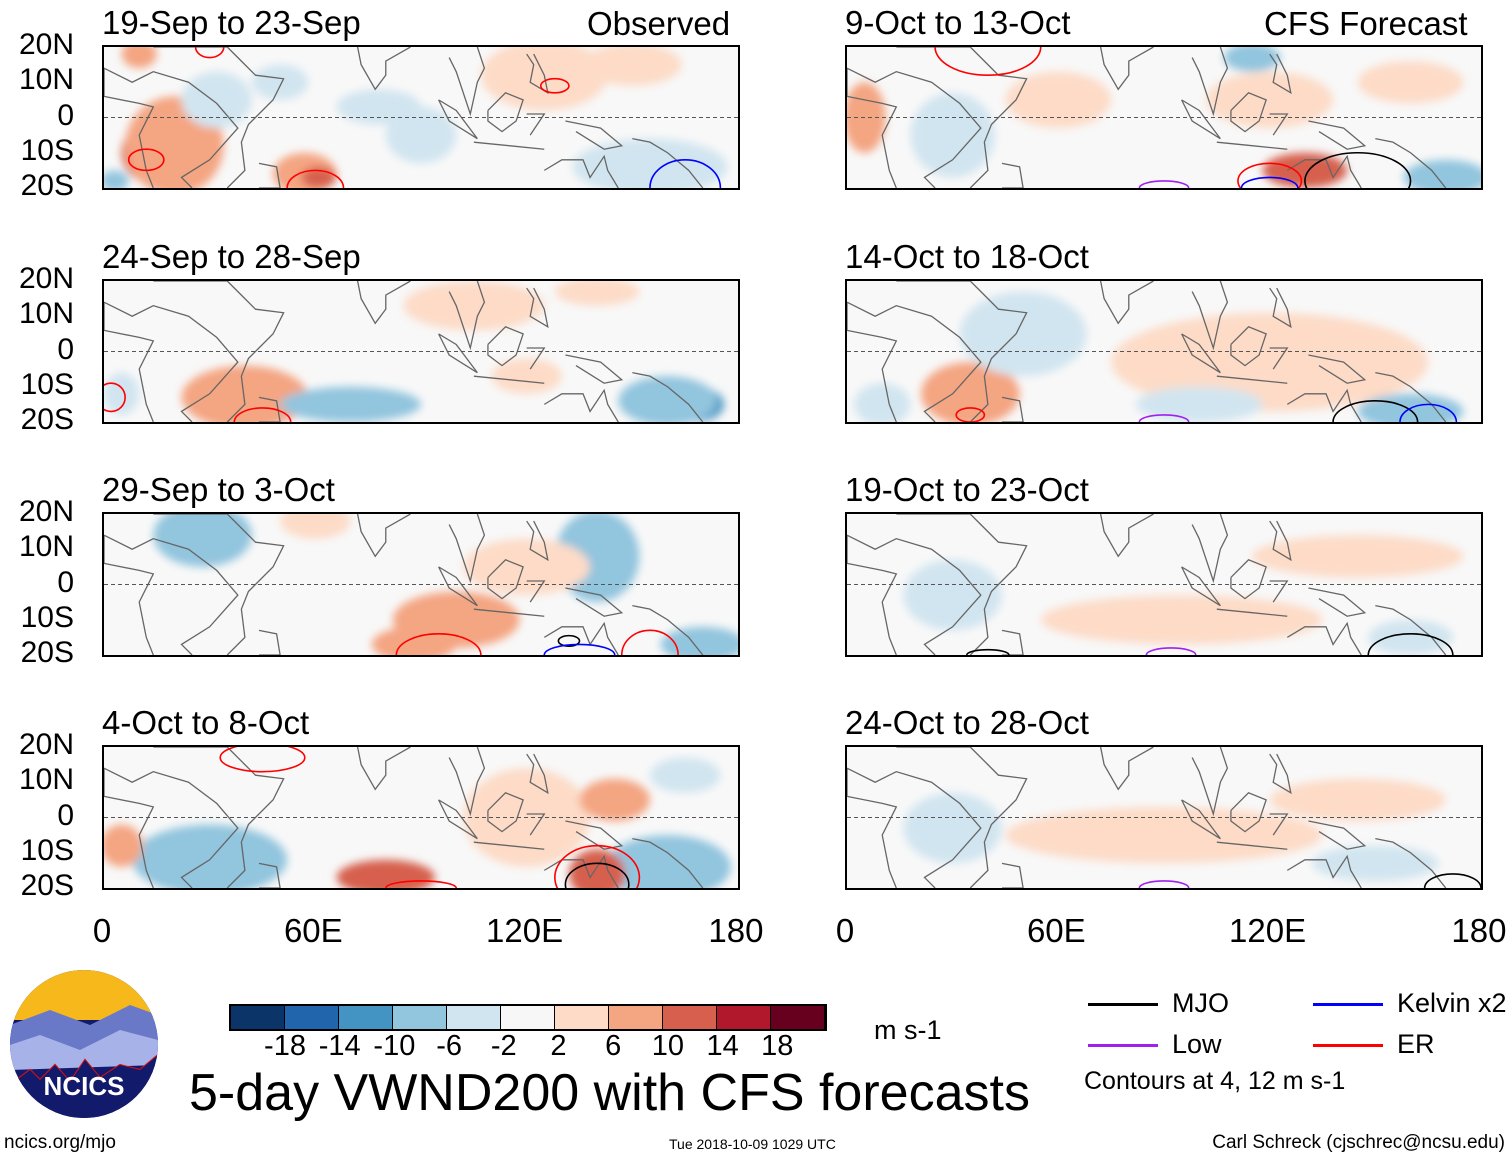 The height and width of the screenshot is (1159, 1510). Describe the element at coordinates (1366, 23) in the screenshot. I see `forecast-label: CFS Forecast` at that location.